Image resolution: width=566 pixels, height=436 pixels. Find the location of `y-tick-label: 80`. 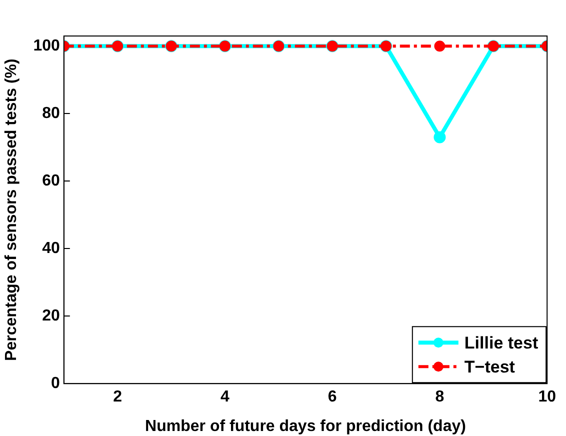

y-tick-label: 80 is located at coordinates (51, 113).